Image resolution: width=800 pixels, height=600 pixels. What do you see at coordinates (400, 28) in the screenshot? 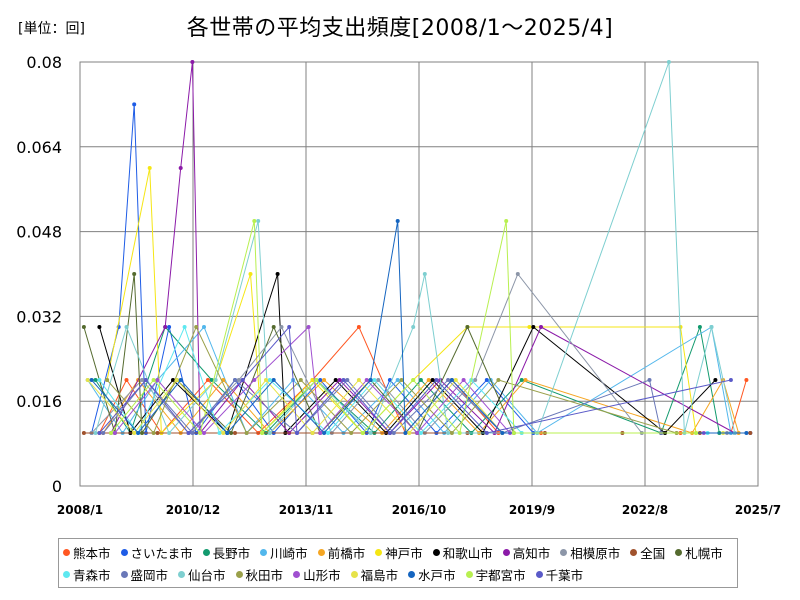
I see `chart-title: 各世帯の平均支出頻度[2008/1～2025/4]` at bounding box center [400, 28].